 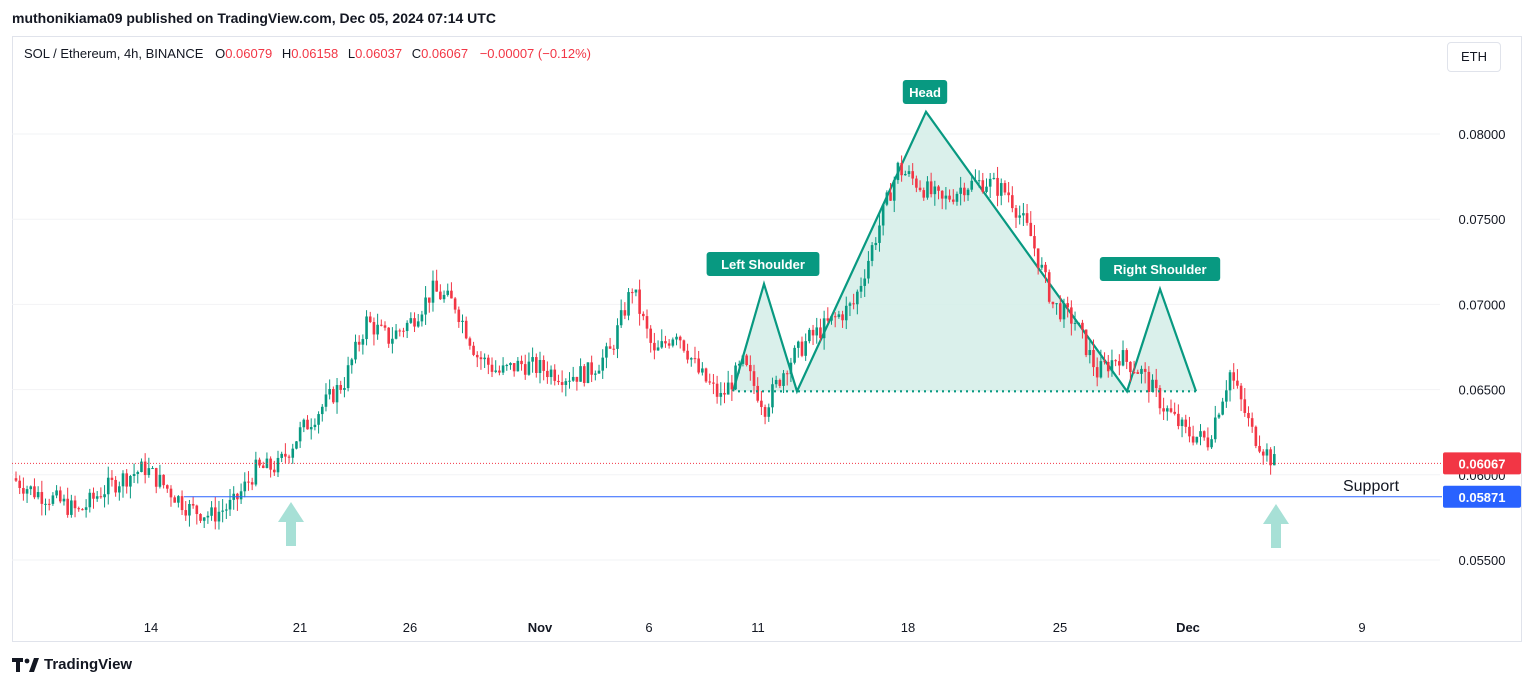 What do you see at coordinates (1474, 57) in the screenshot?
I see `currency-button: ETH` at bounding box center [1474, 57].